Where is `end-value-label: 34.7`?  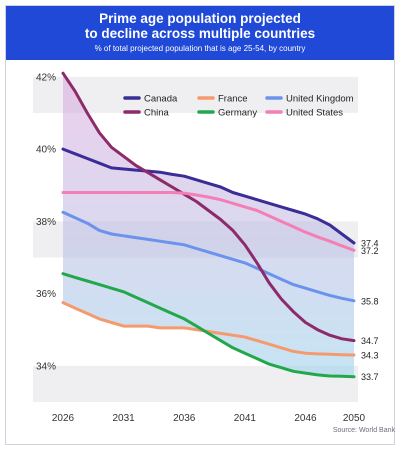
end-value-label: 34.7 is located at coordinates (370, 341).